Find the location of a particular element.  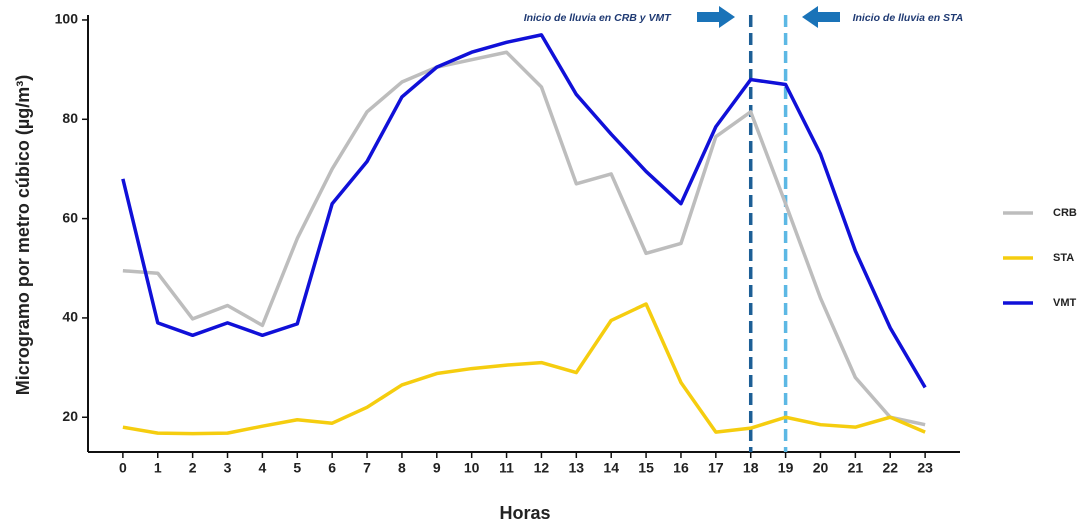

legend-label: CRB is located at coordinates (1065, 213).